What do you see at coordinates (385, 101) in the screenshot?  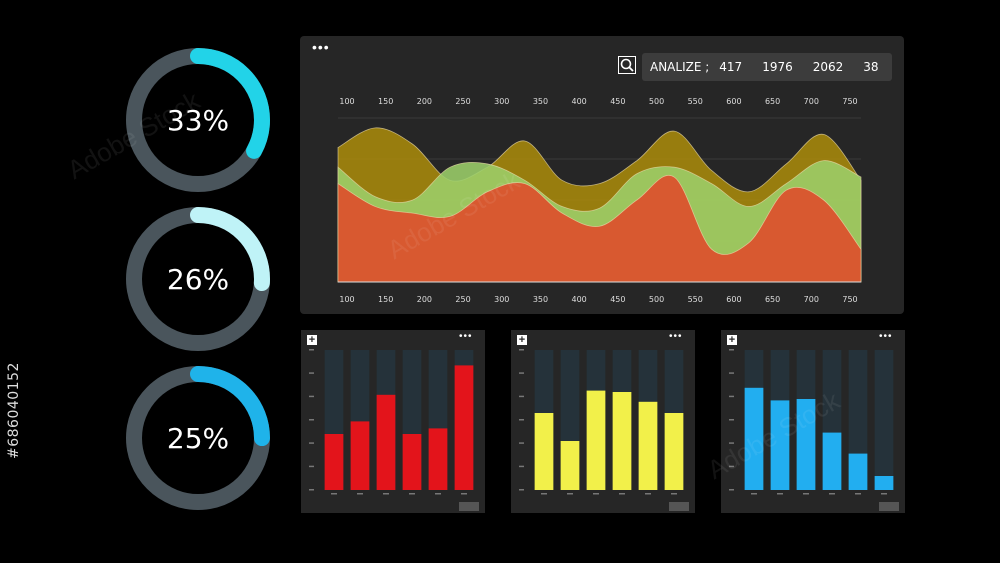 I see `x-tick-label: 150` at bounding box center [385, 101].